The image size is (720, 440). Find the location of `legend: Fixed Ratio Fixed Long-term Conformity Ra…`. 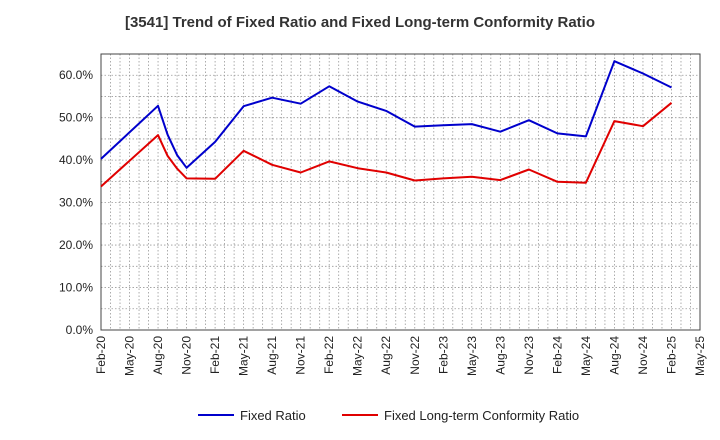

legend: Fixed Ratio Fixed Long-term Conformity Ra… is located at coordinates (388, 415).